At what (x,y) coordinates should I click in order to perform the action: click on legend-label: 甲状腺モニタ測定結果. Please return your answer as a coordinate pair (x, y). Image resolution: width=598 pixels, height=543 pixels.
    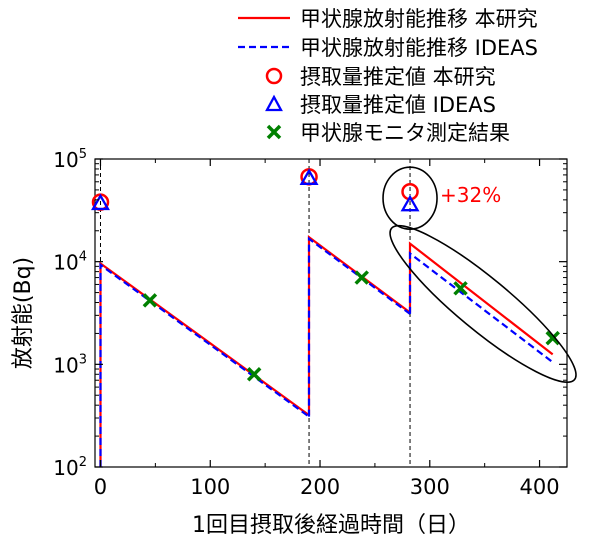
    Looking at the image, I should click on (405, 133).